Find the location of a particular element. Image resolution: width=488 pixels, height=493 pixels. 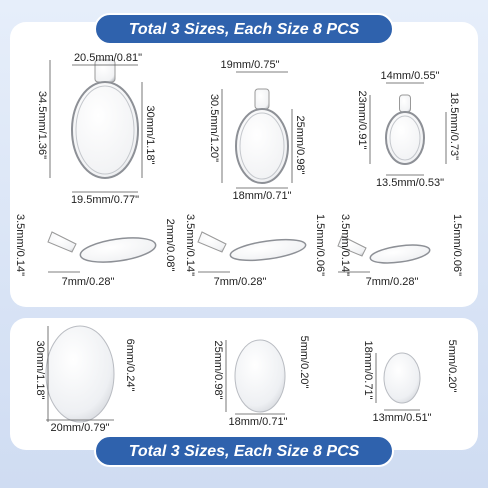

dimension-label: 19.5mm/0.77" is located at coordinates (105, 200).